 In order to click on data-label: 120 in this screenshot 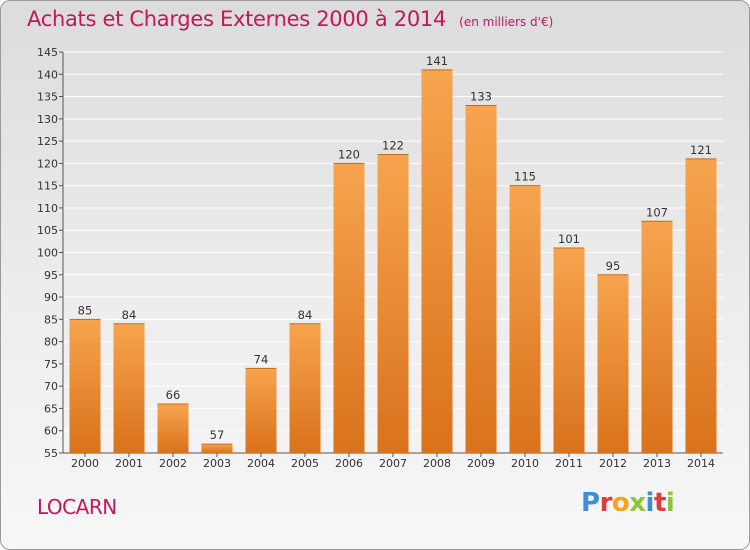, I will do `click(349, 154)`.